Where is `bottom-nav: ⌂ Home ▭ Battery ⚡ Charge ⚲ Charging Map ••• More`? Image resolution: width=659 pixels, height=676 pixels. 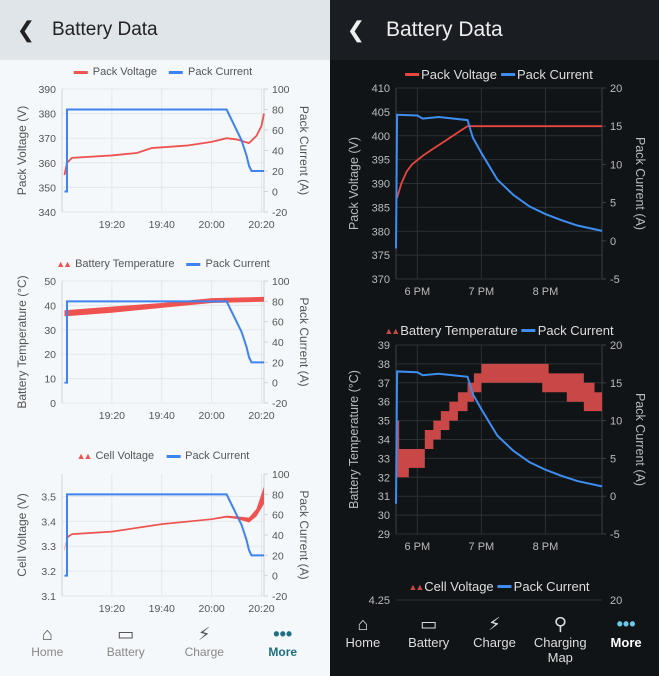
bottom-nav: ⌂ Home ▭ Battery ⚡ Charge ⚲ Charging Map ••• More is located at coordinates (494, 640).